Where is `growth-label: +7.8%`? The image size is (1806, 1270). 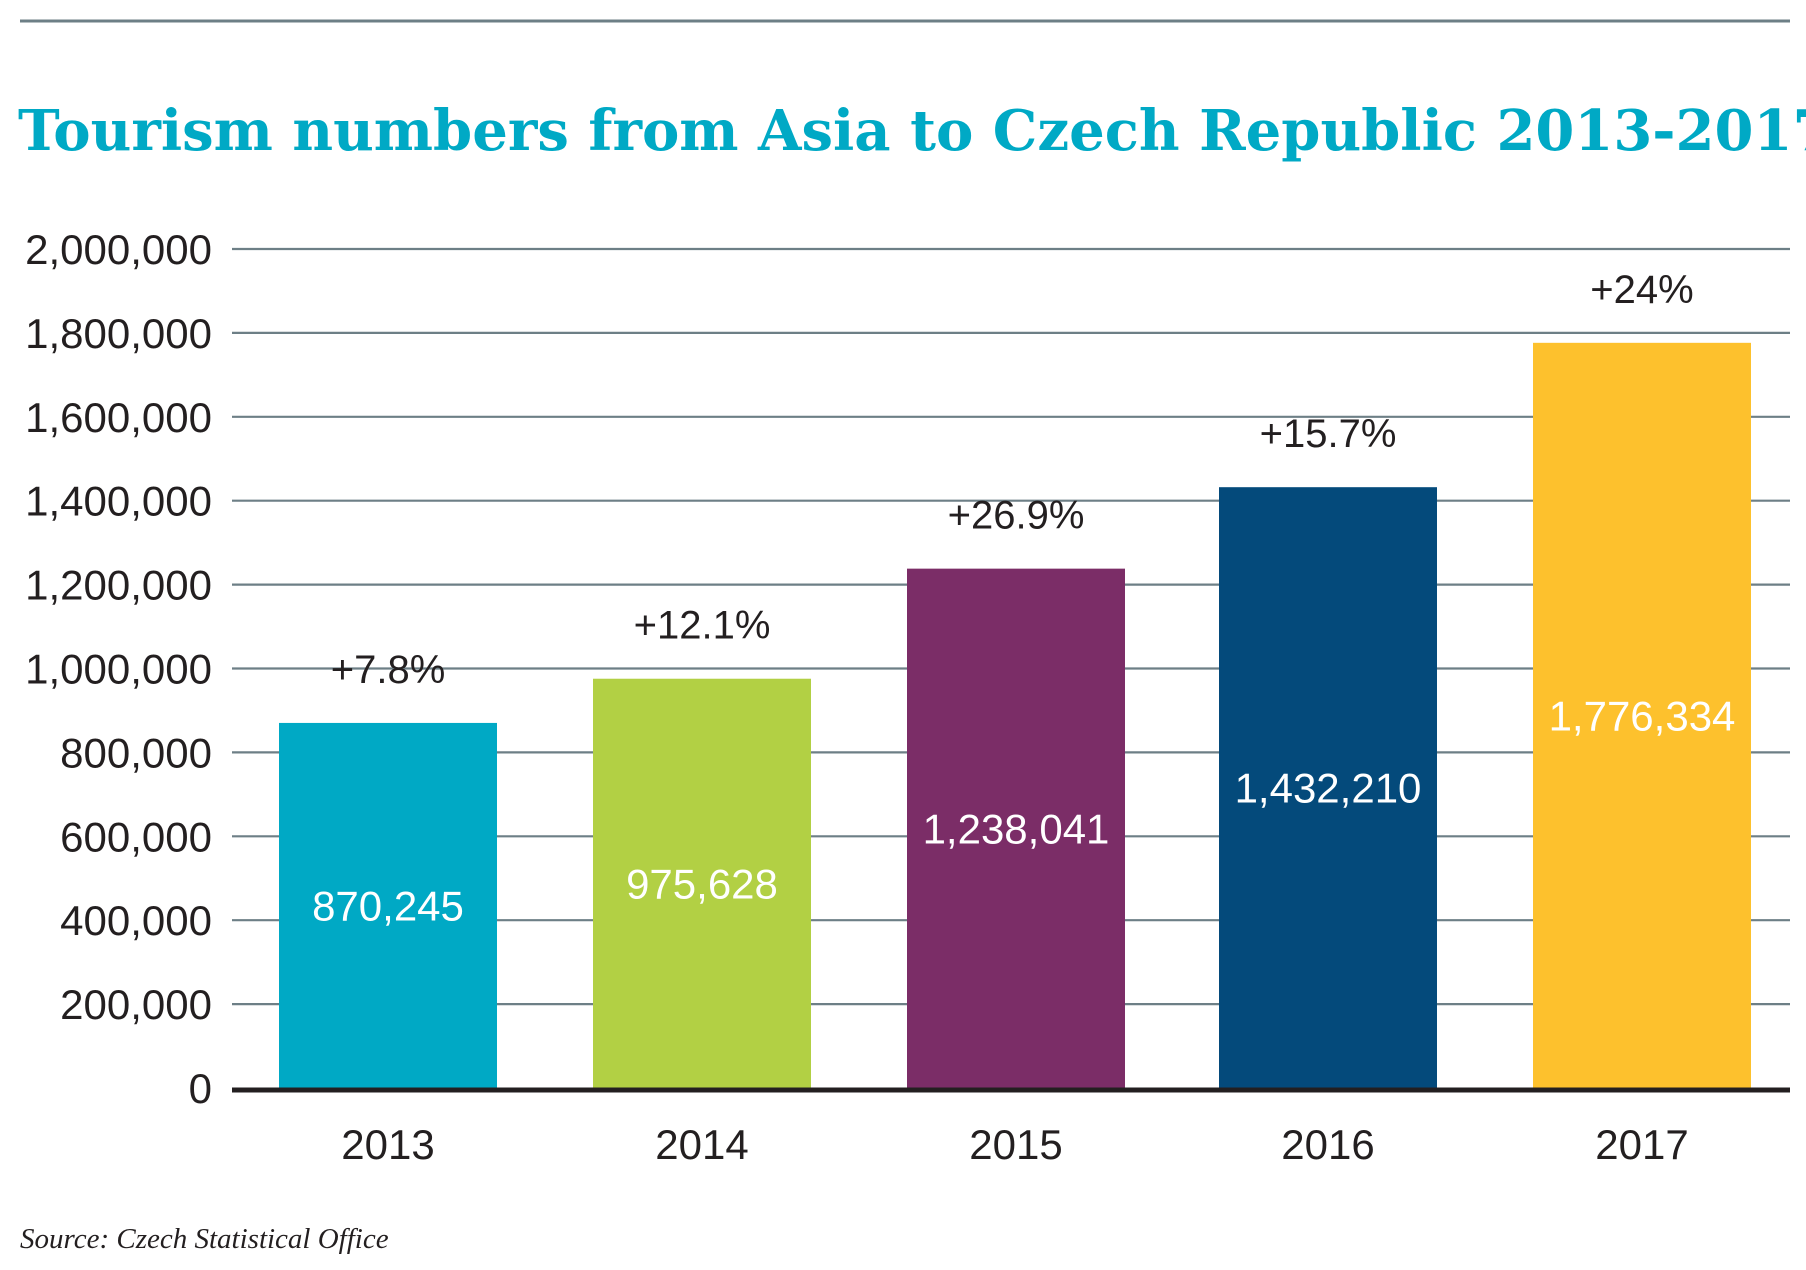
growth-label: +7.8% is located at coordinates (388, 670).